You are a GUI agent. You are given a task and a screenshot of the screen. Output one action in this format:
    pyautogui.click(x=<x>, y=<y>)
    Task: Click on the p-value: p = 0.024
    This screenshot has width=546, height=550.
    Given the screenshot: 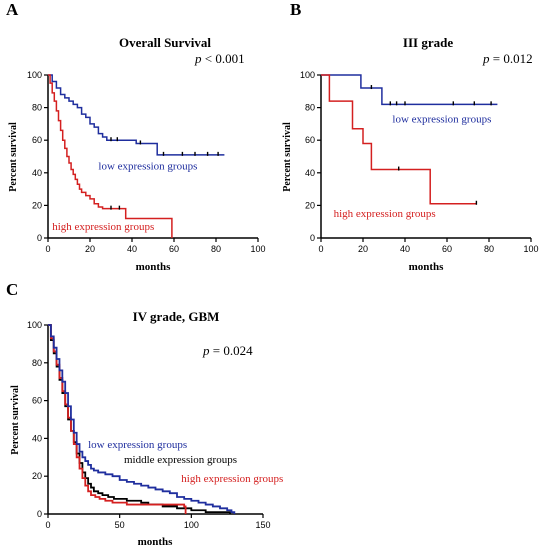 What is the action you would take?
    pyautogui.click(x=227, y=350)
    